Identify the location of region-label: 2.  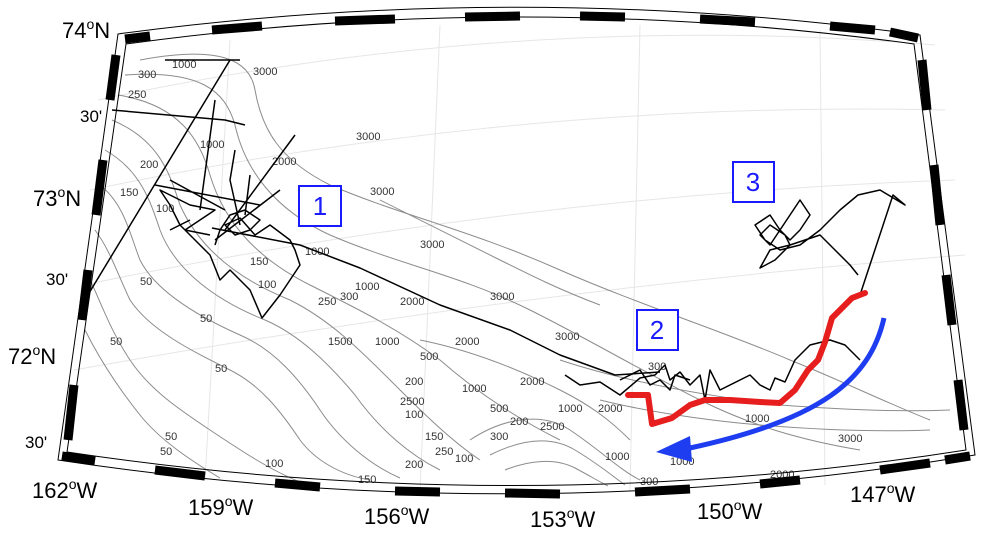
(657, 330).